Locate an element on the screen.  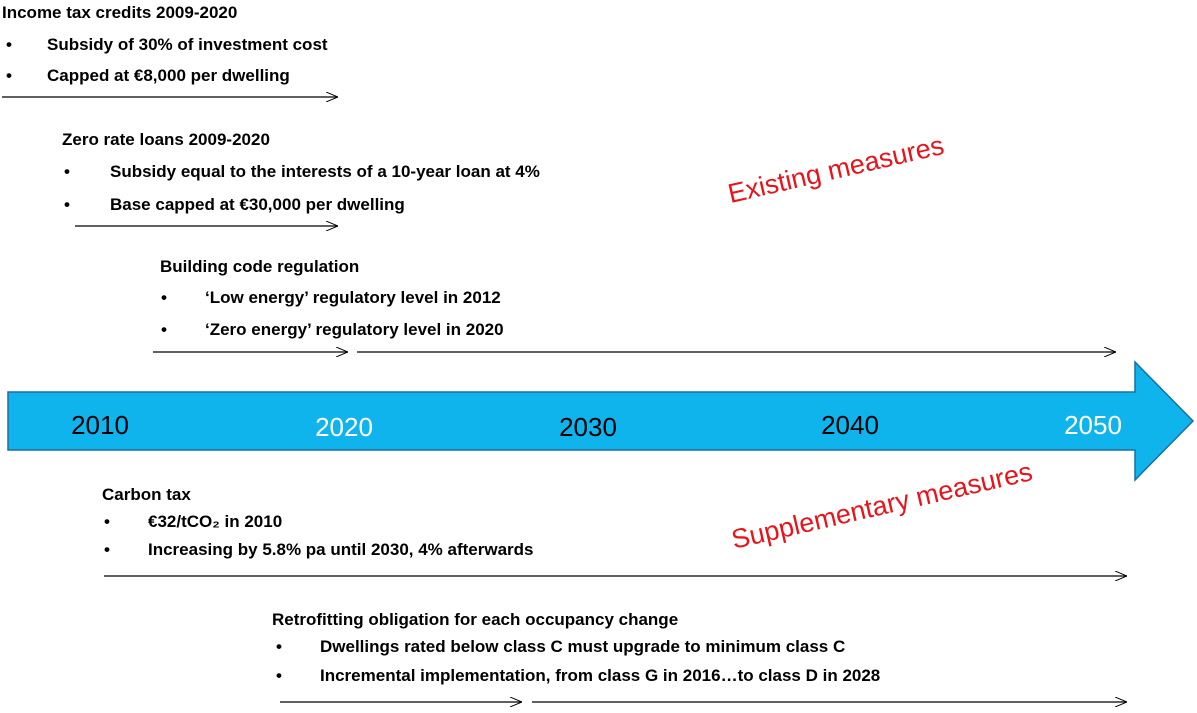
section-title: Zero rate loans 2009-2020 is located at coordinates (166, 139).